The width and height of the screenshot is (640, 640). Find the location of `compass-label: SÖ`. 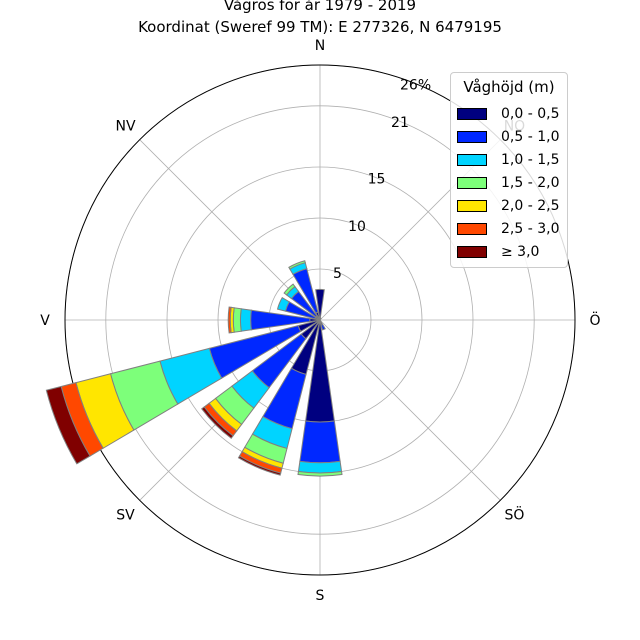

compass-label: SÖ is located at coordinates (515, 514).